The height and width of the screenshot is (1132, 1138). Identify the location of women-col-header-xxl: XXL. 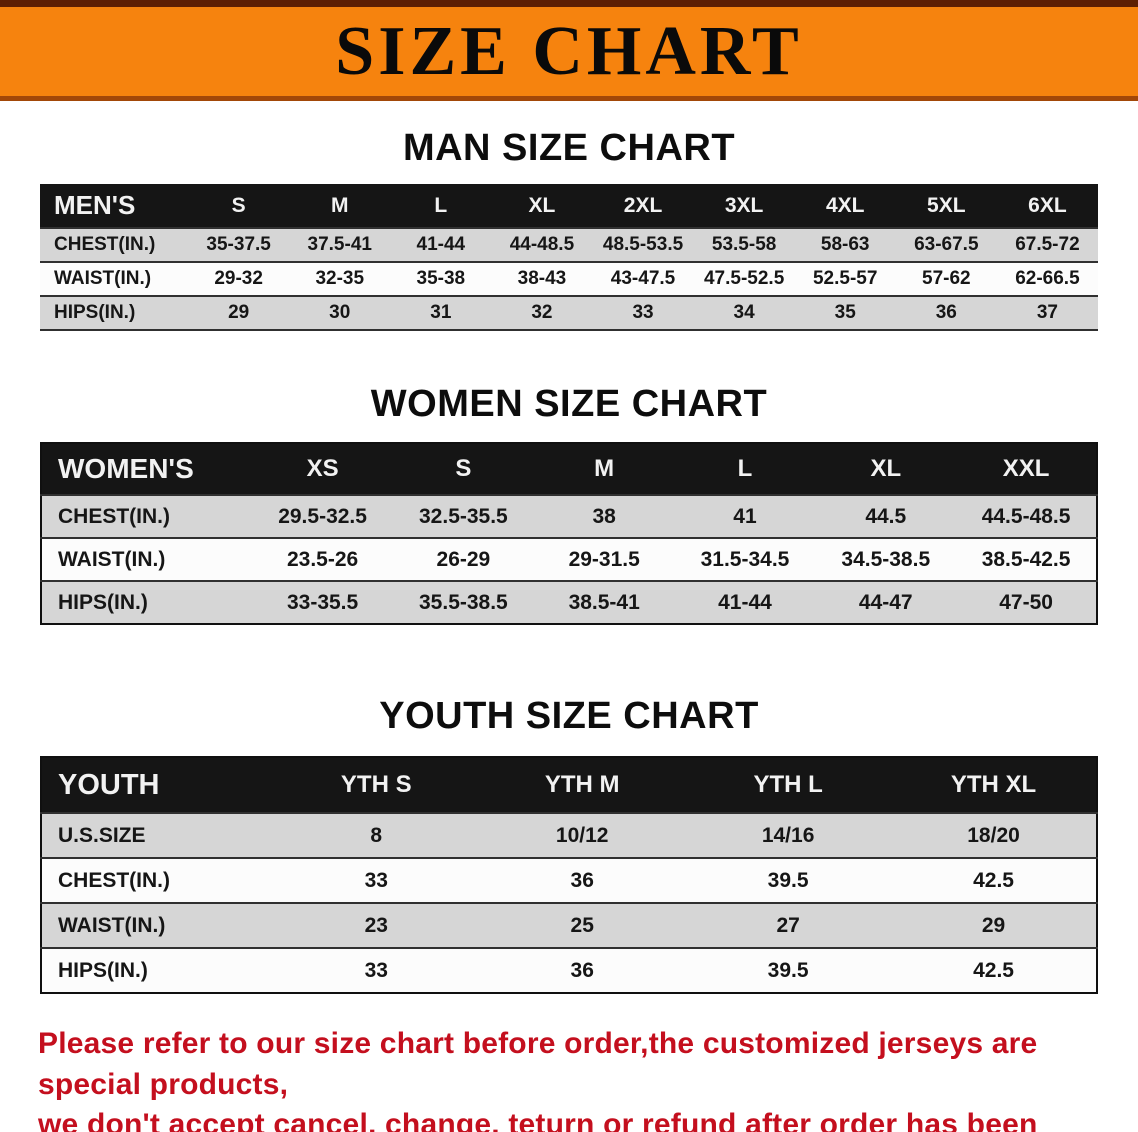
(1026, 468).